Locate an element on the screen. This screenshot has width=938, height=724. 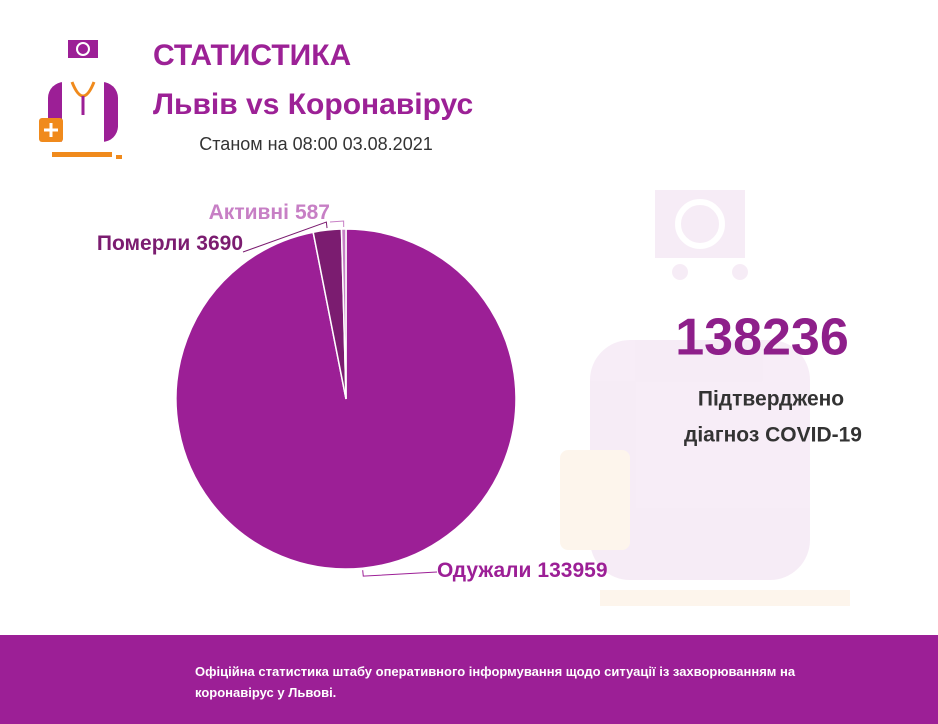
title: СТАТИСТИКА is located at coordinates (252, 55).